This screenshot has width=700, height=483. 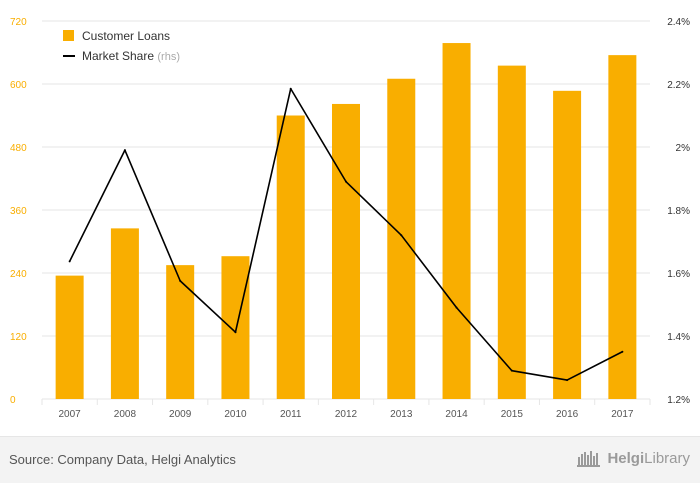 What do you see at coordinates (678, 337) in the screenshot?
I see `y-right-tick-label: 1.4%` at bounding box center [678, 337].